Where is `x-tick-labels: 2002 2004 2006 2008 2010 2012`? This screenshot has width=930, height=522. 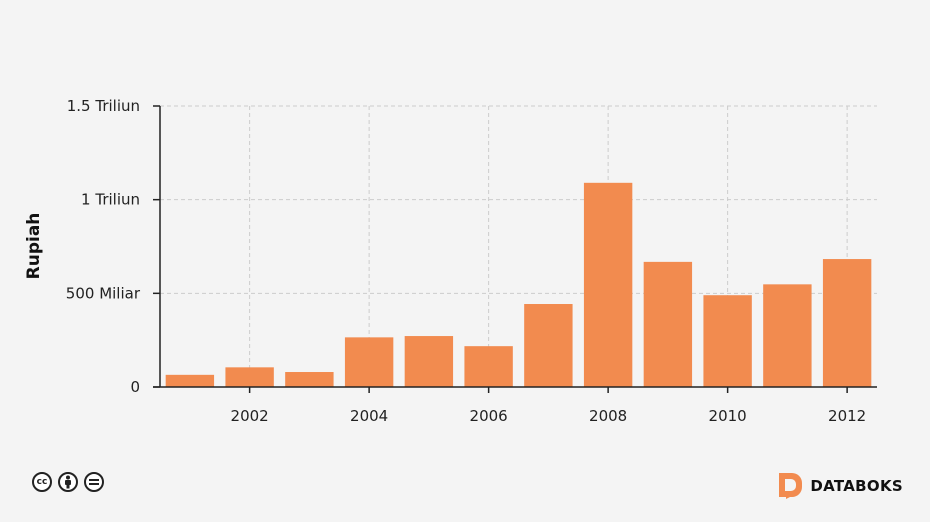
x-tick-labels: 2002 2004 2006 2008 2010 2012 is located at coordinates (549, 416).